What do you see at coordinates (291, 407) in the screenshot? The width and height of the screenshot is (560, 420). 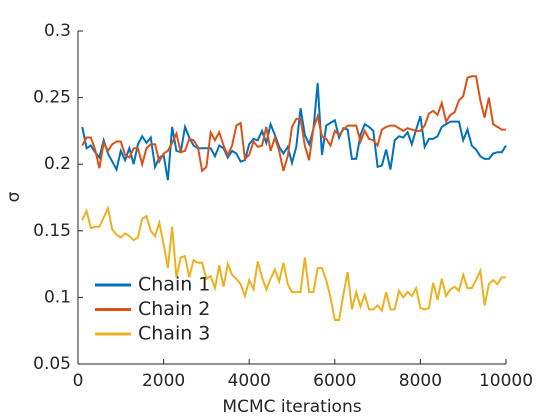 I see `x-axis-label: MCMC iterations` at bounding box center [291, 407].